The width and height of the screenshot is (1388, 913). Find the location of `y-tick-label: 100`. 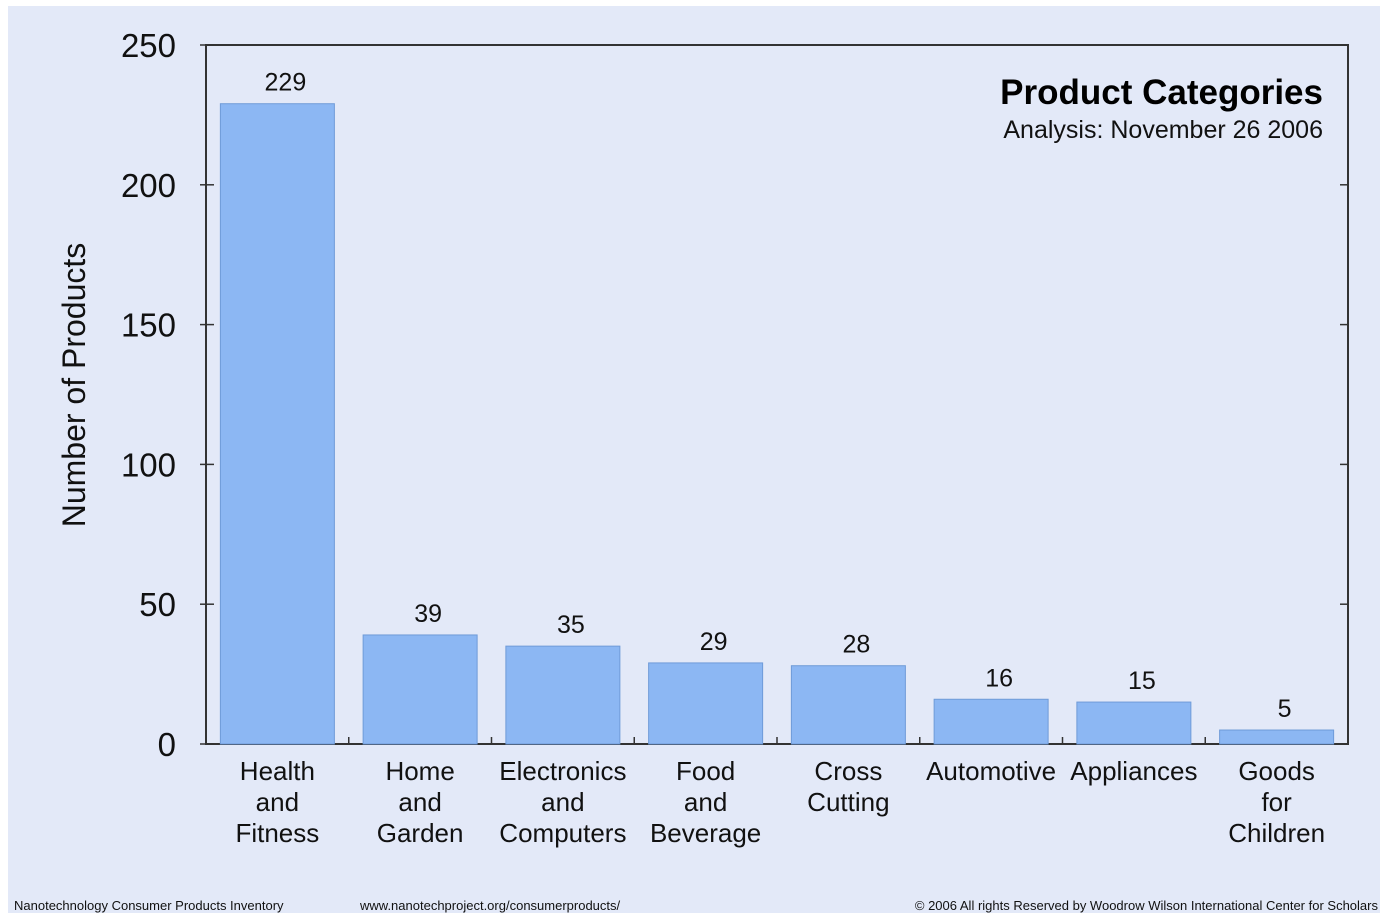

y-tick-label: 100 is located at coordinates (148, 464).